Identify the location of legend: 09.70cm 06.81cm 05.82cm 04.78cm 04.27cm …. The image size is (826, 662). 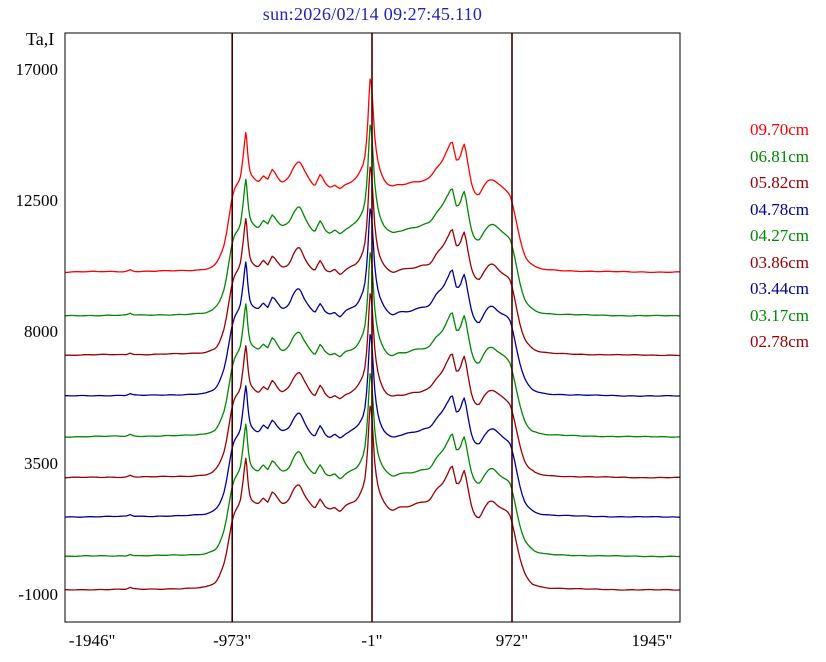
(779, 236).